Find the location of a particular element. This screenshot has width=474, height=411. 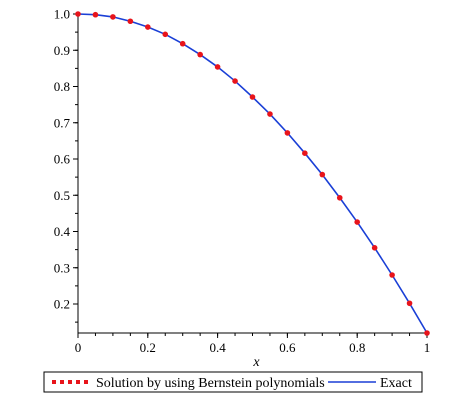

legend-box is located at coordinates (233, 382).